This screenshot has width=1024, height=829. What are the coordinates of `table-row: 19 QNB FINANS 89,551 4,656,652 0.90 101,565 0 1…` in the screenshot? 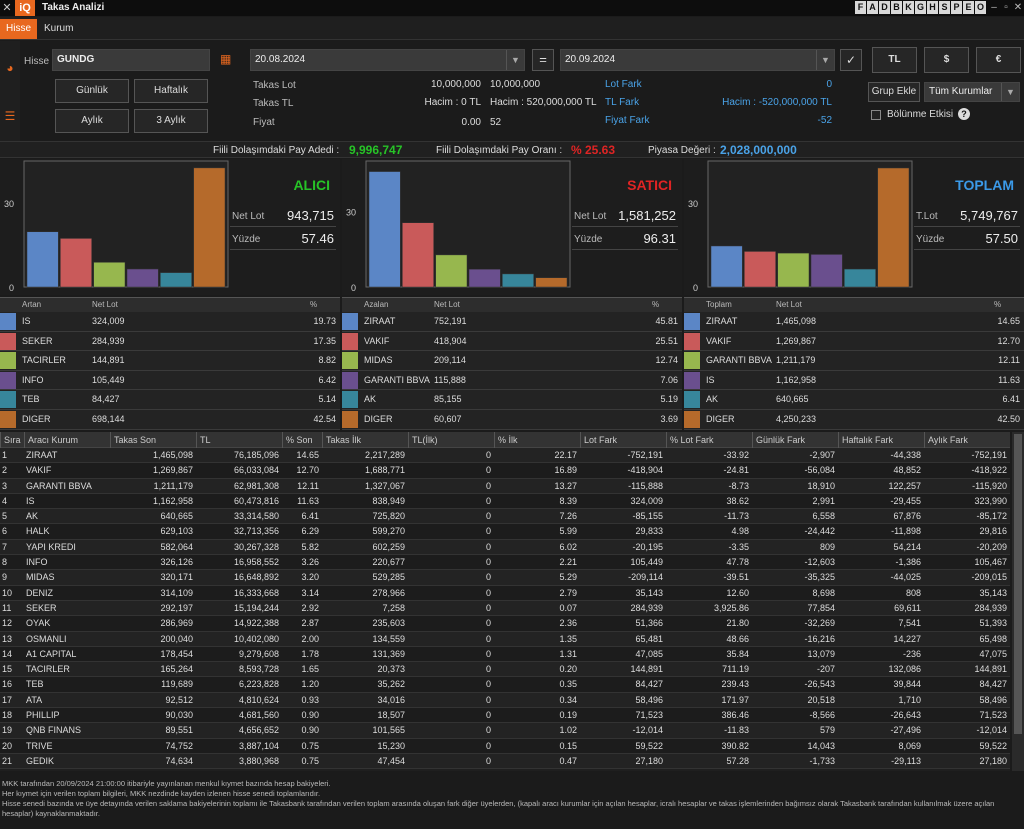 It's located at (505, 731).